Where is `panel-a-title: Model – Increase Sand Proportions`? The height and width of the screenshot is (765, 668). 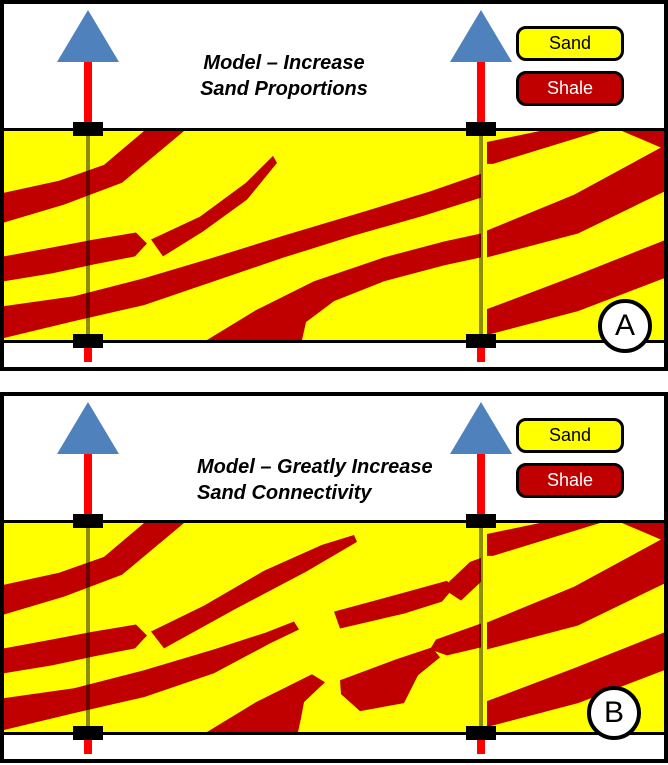 panel-a-title: Model – Increase Sand Proportions is located at coordinates (284, 76).